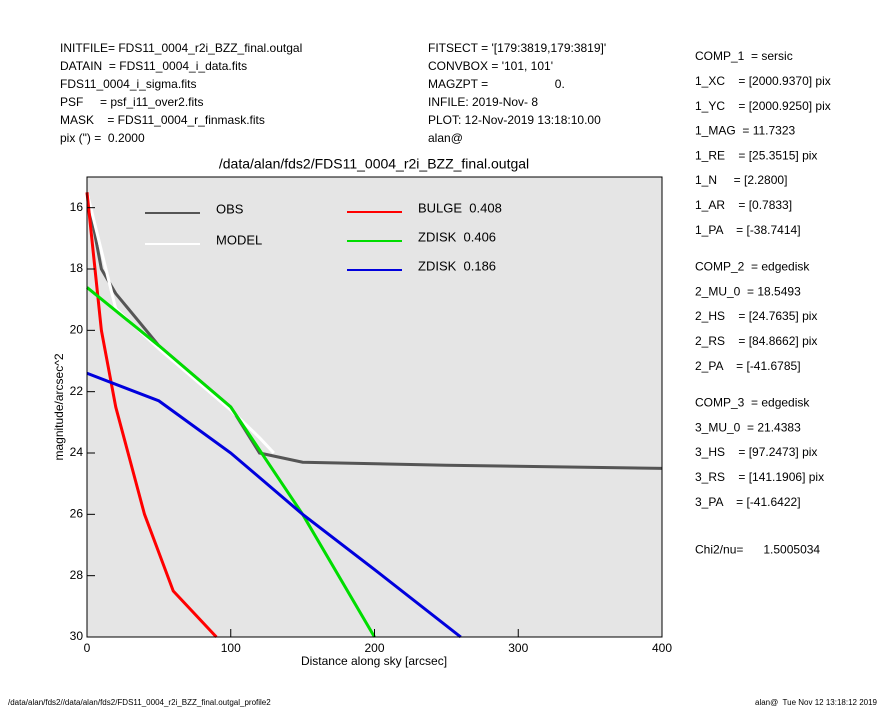  Describe the element at coordinates (460, 207) in the screenshot. I see `legend-label: BULGE 0.408` at that location.